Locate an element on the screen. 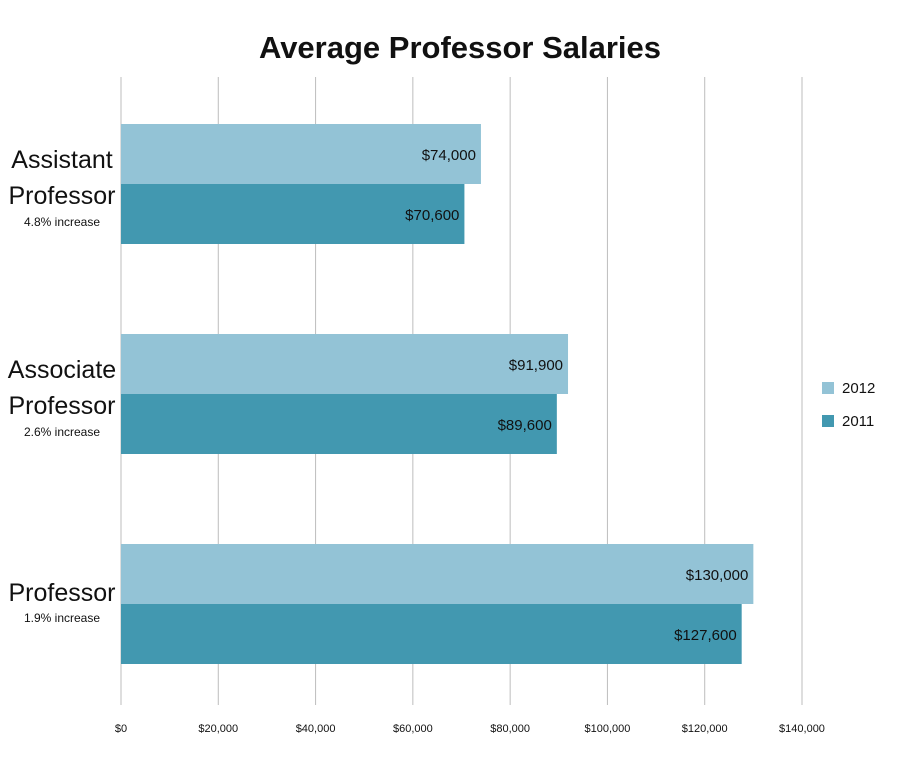 This screenshot has height=765, width=900. chart-title: Average Professor Salaries is located at coordinates (460, 47).